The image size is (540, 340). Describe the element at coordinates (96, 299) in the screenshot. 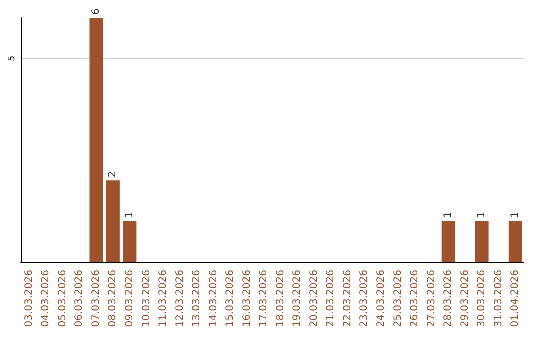

I see `x-tick-label: 07.03.2026` at that location.